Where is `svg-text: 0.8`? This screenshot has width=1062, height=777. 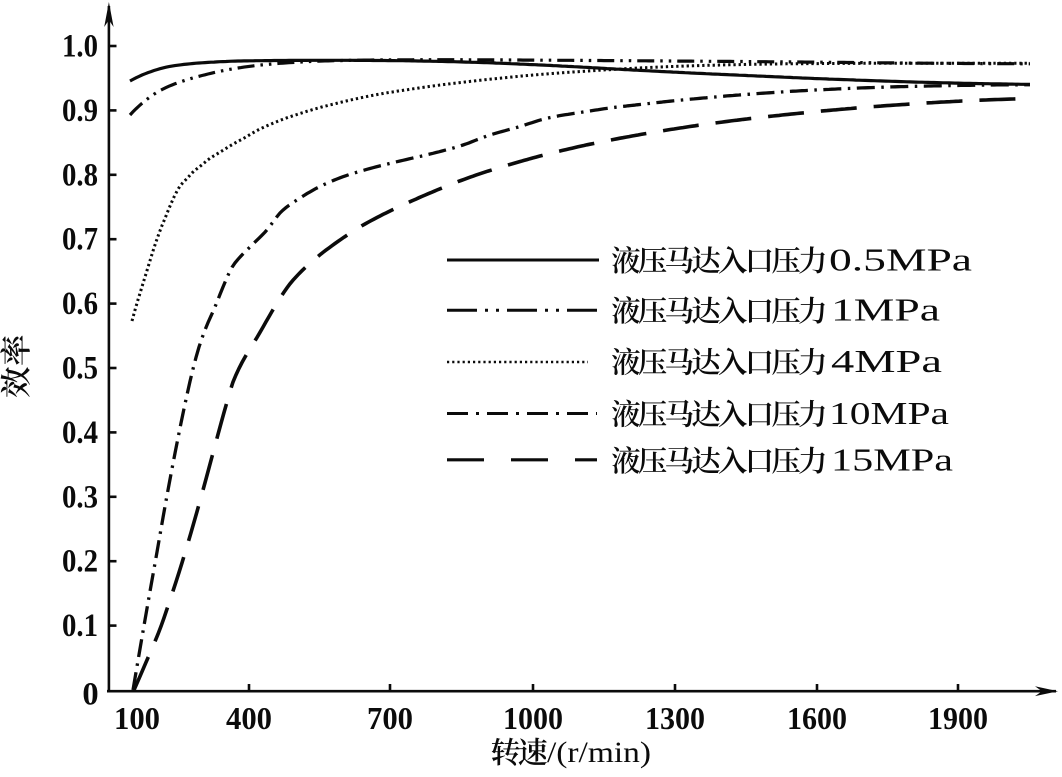 svg-text: 0.8 is located at coordinates (80, 175).